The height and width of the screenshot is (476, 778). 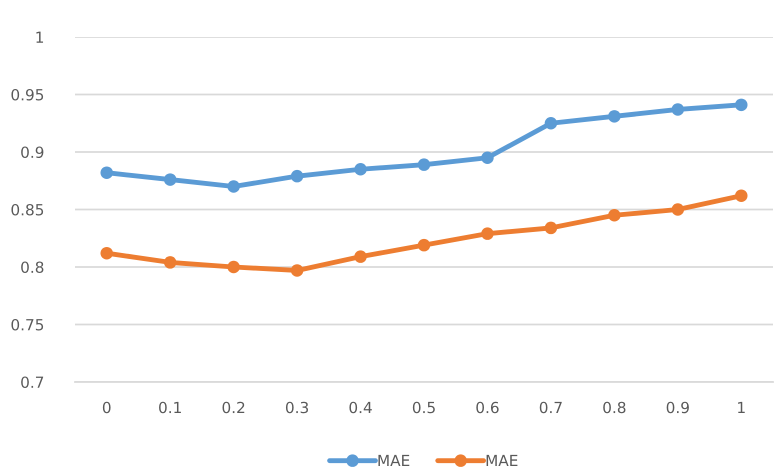 I want to click on y-tick-label: 0.8, so click(x=32, y=267).